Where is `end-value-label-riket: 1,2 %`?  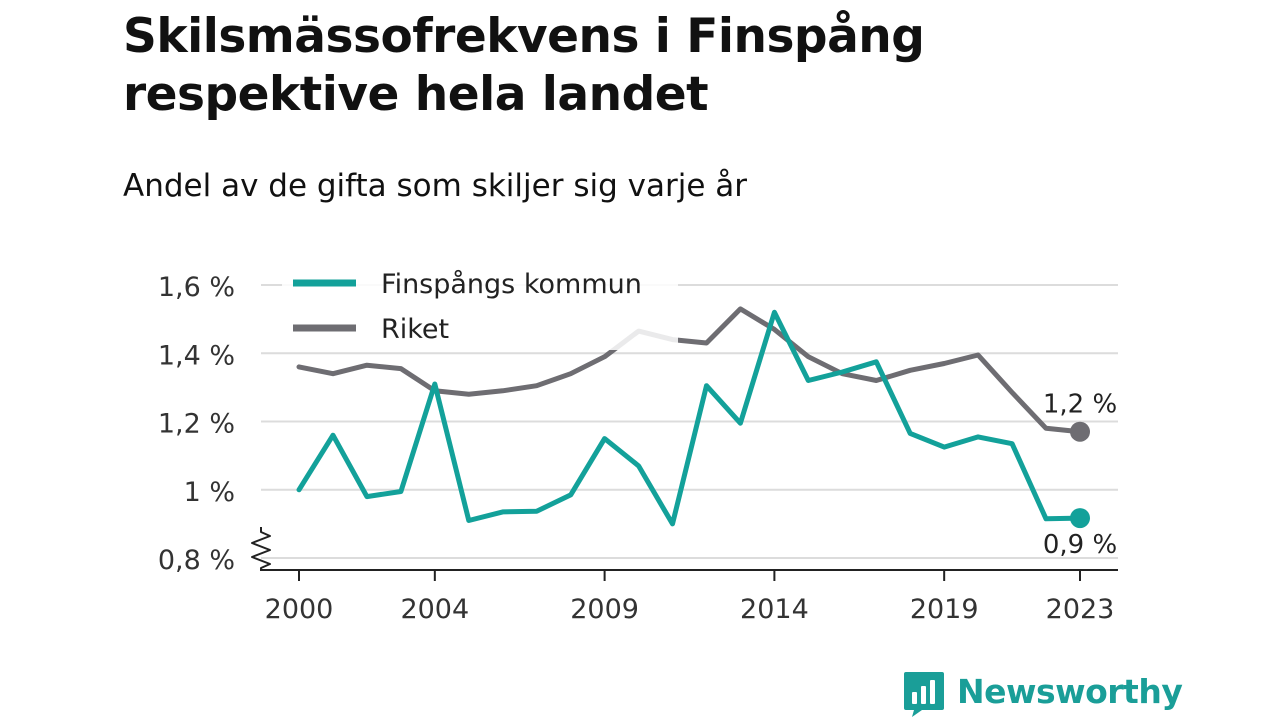 end-value-label-riket: 1,2 % is located at coordinates (1080, 405).